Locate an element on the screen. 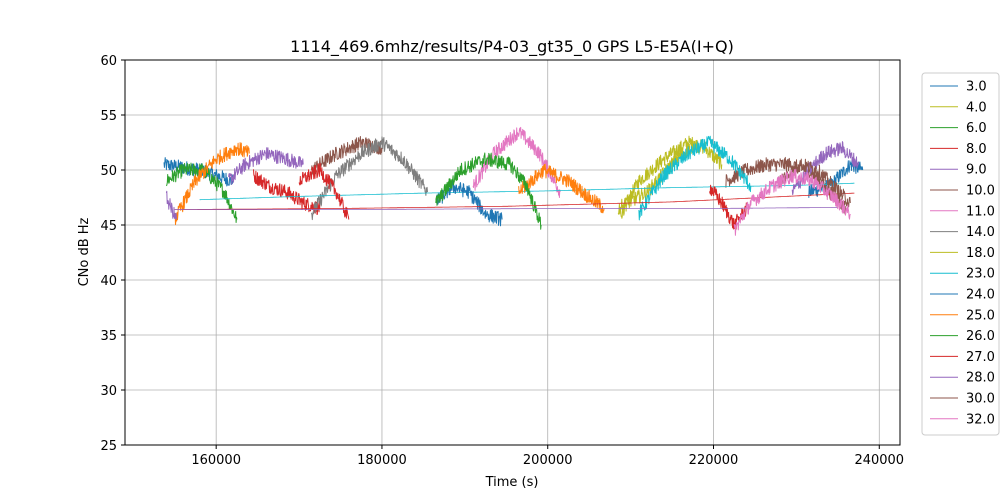 This screenshot has height=500, width=1000. y-tick-label: 40 is located at coordinates (108, 281).